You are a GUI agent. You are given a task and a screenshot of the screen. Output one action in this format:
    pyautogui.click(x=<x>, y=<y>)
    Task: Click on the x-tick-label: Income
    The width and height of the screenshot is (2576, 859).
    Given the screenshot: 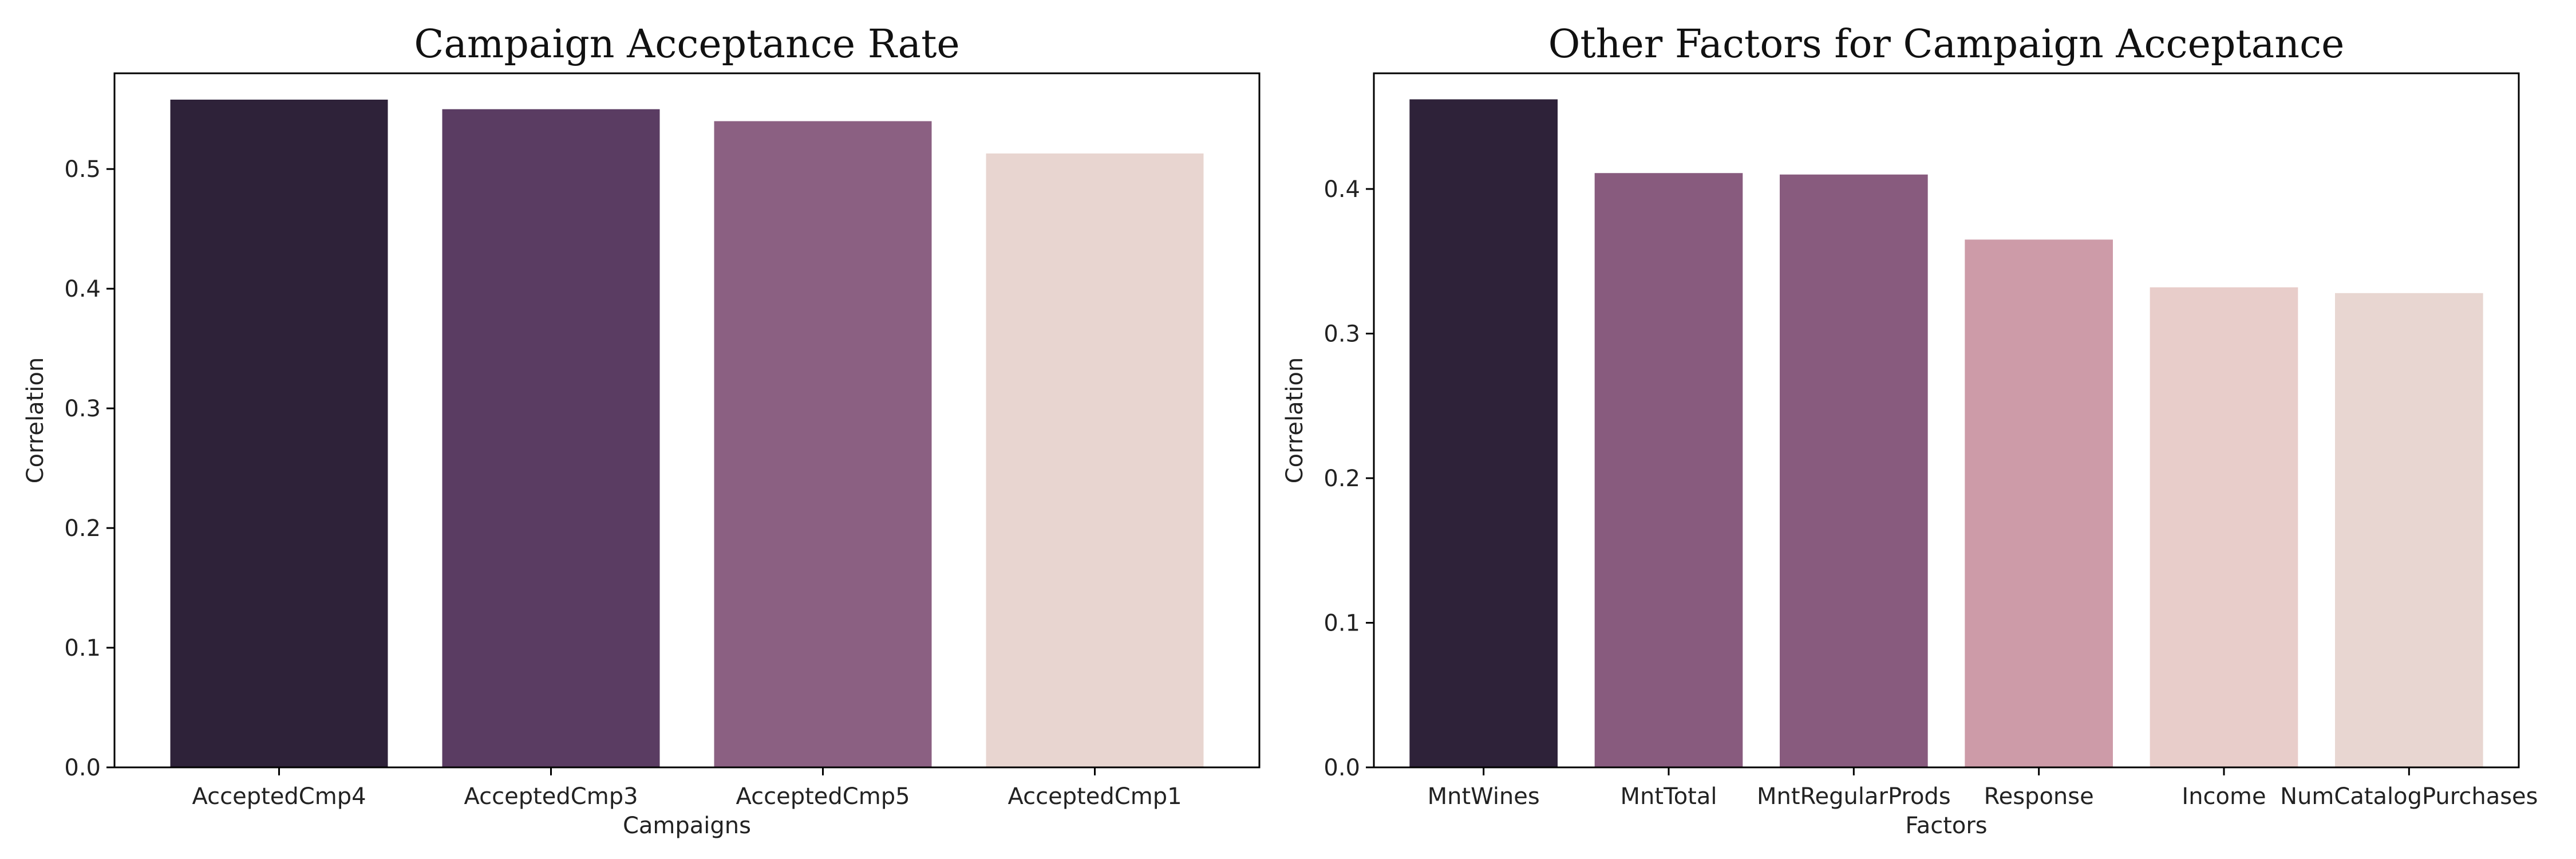 What is the action you would take?
    pyautogui.click(x=2224, y=796)
    